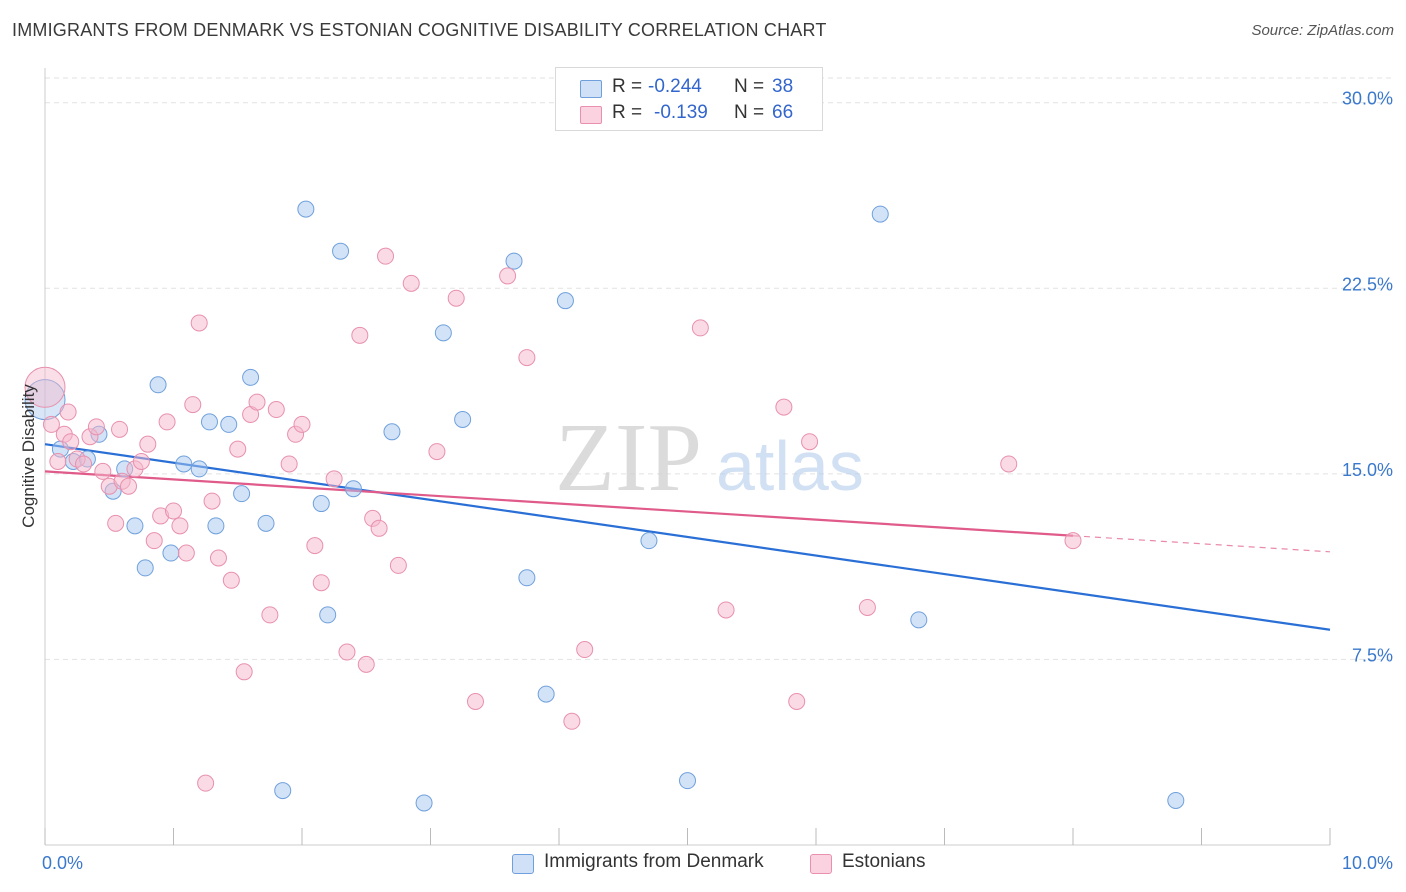 The width and height of the screenshot is (1406, 892). What do you see at coordinates (591, 115) in the screenshot?
I see `legend-swatch-estonians` at bounding box center [591, 115].